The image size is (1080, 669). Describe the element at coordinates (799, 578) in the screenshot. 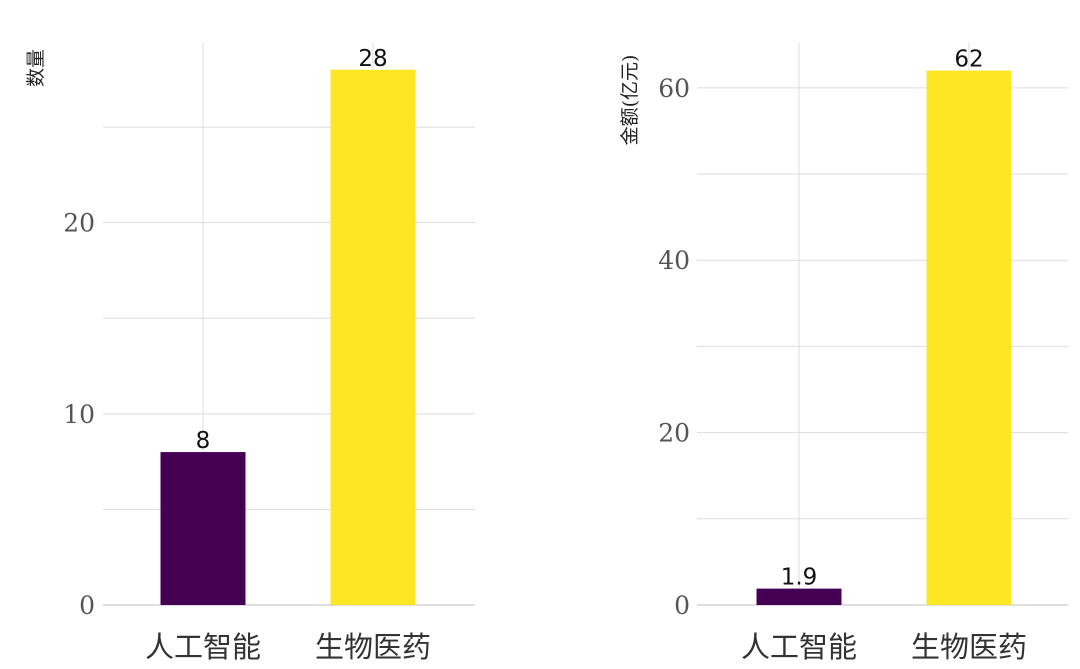

I see `data-label: 1.9` at that location.